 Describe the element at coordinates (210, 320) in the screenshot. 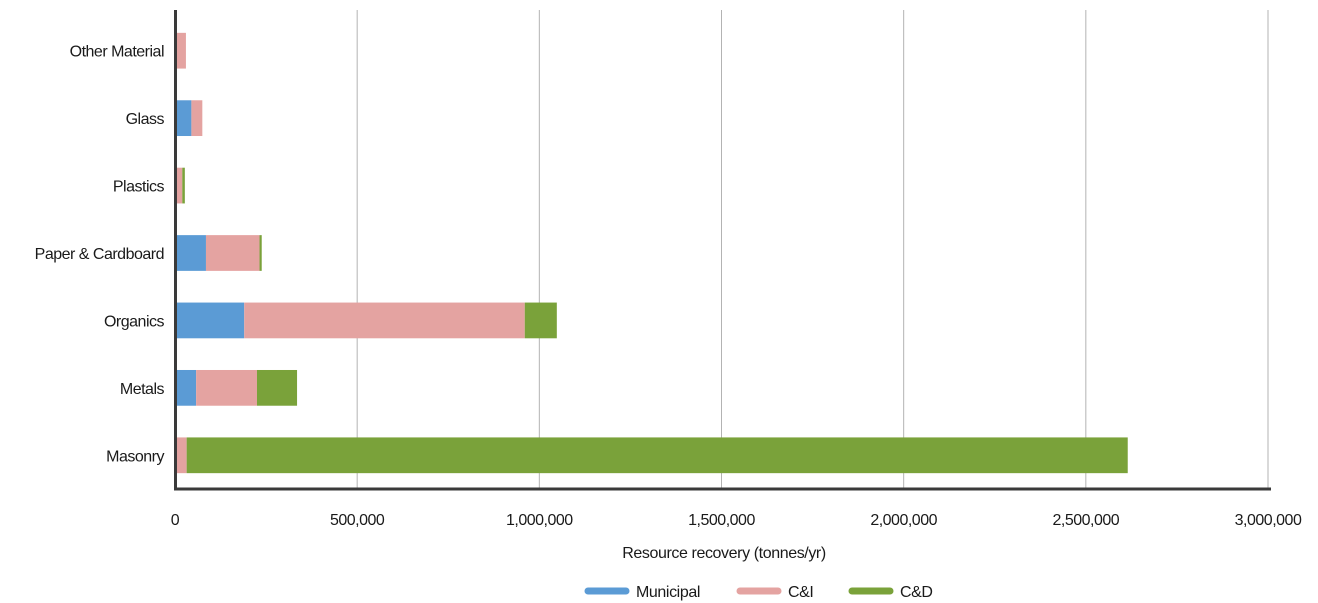

I see `bar-organics-municipal` at that location.